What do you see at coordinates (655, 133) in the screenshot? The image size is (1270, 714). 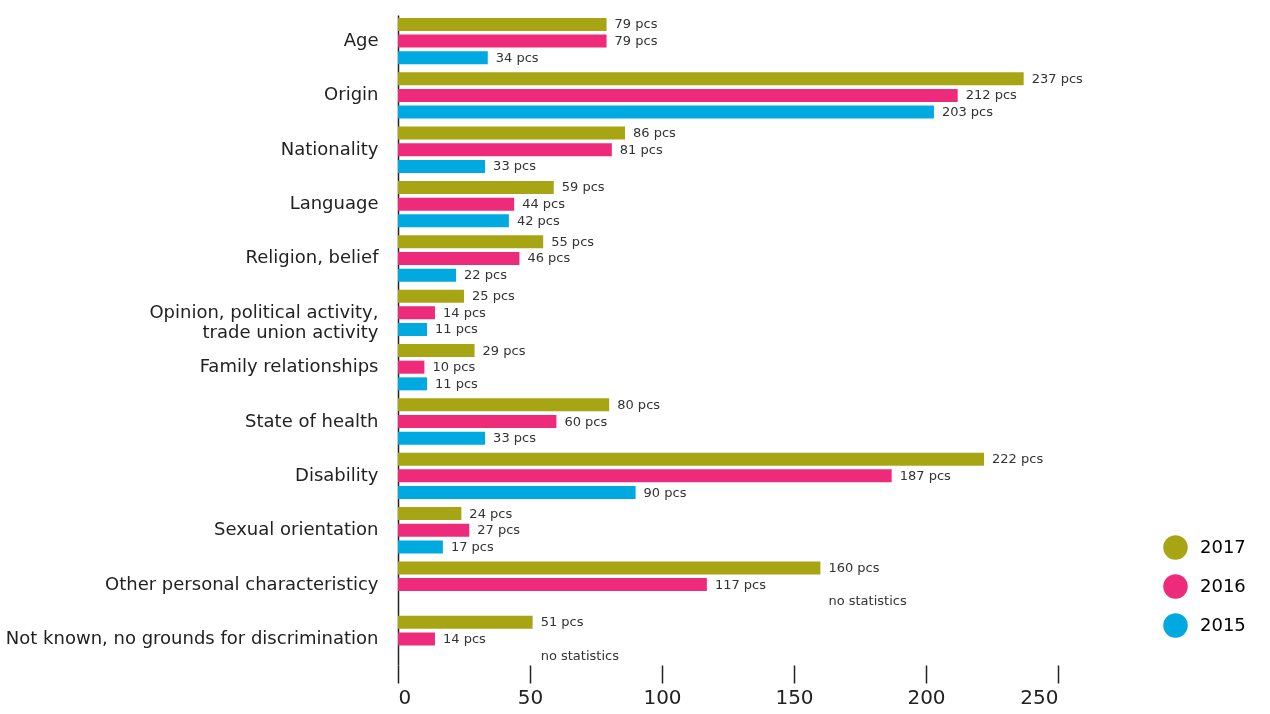 I see `data-label: 86 pcs` at bounding box center [655, 133].